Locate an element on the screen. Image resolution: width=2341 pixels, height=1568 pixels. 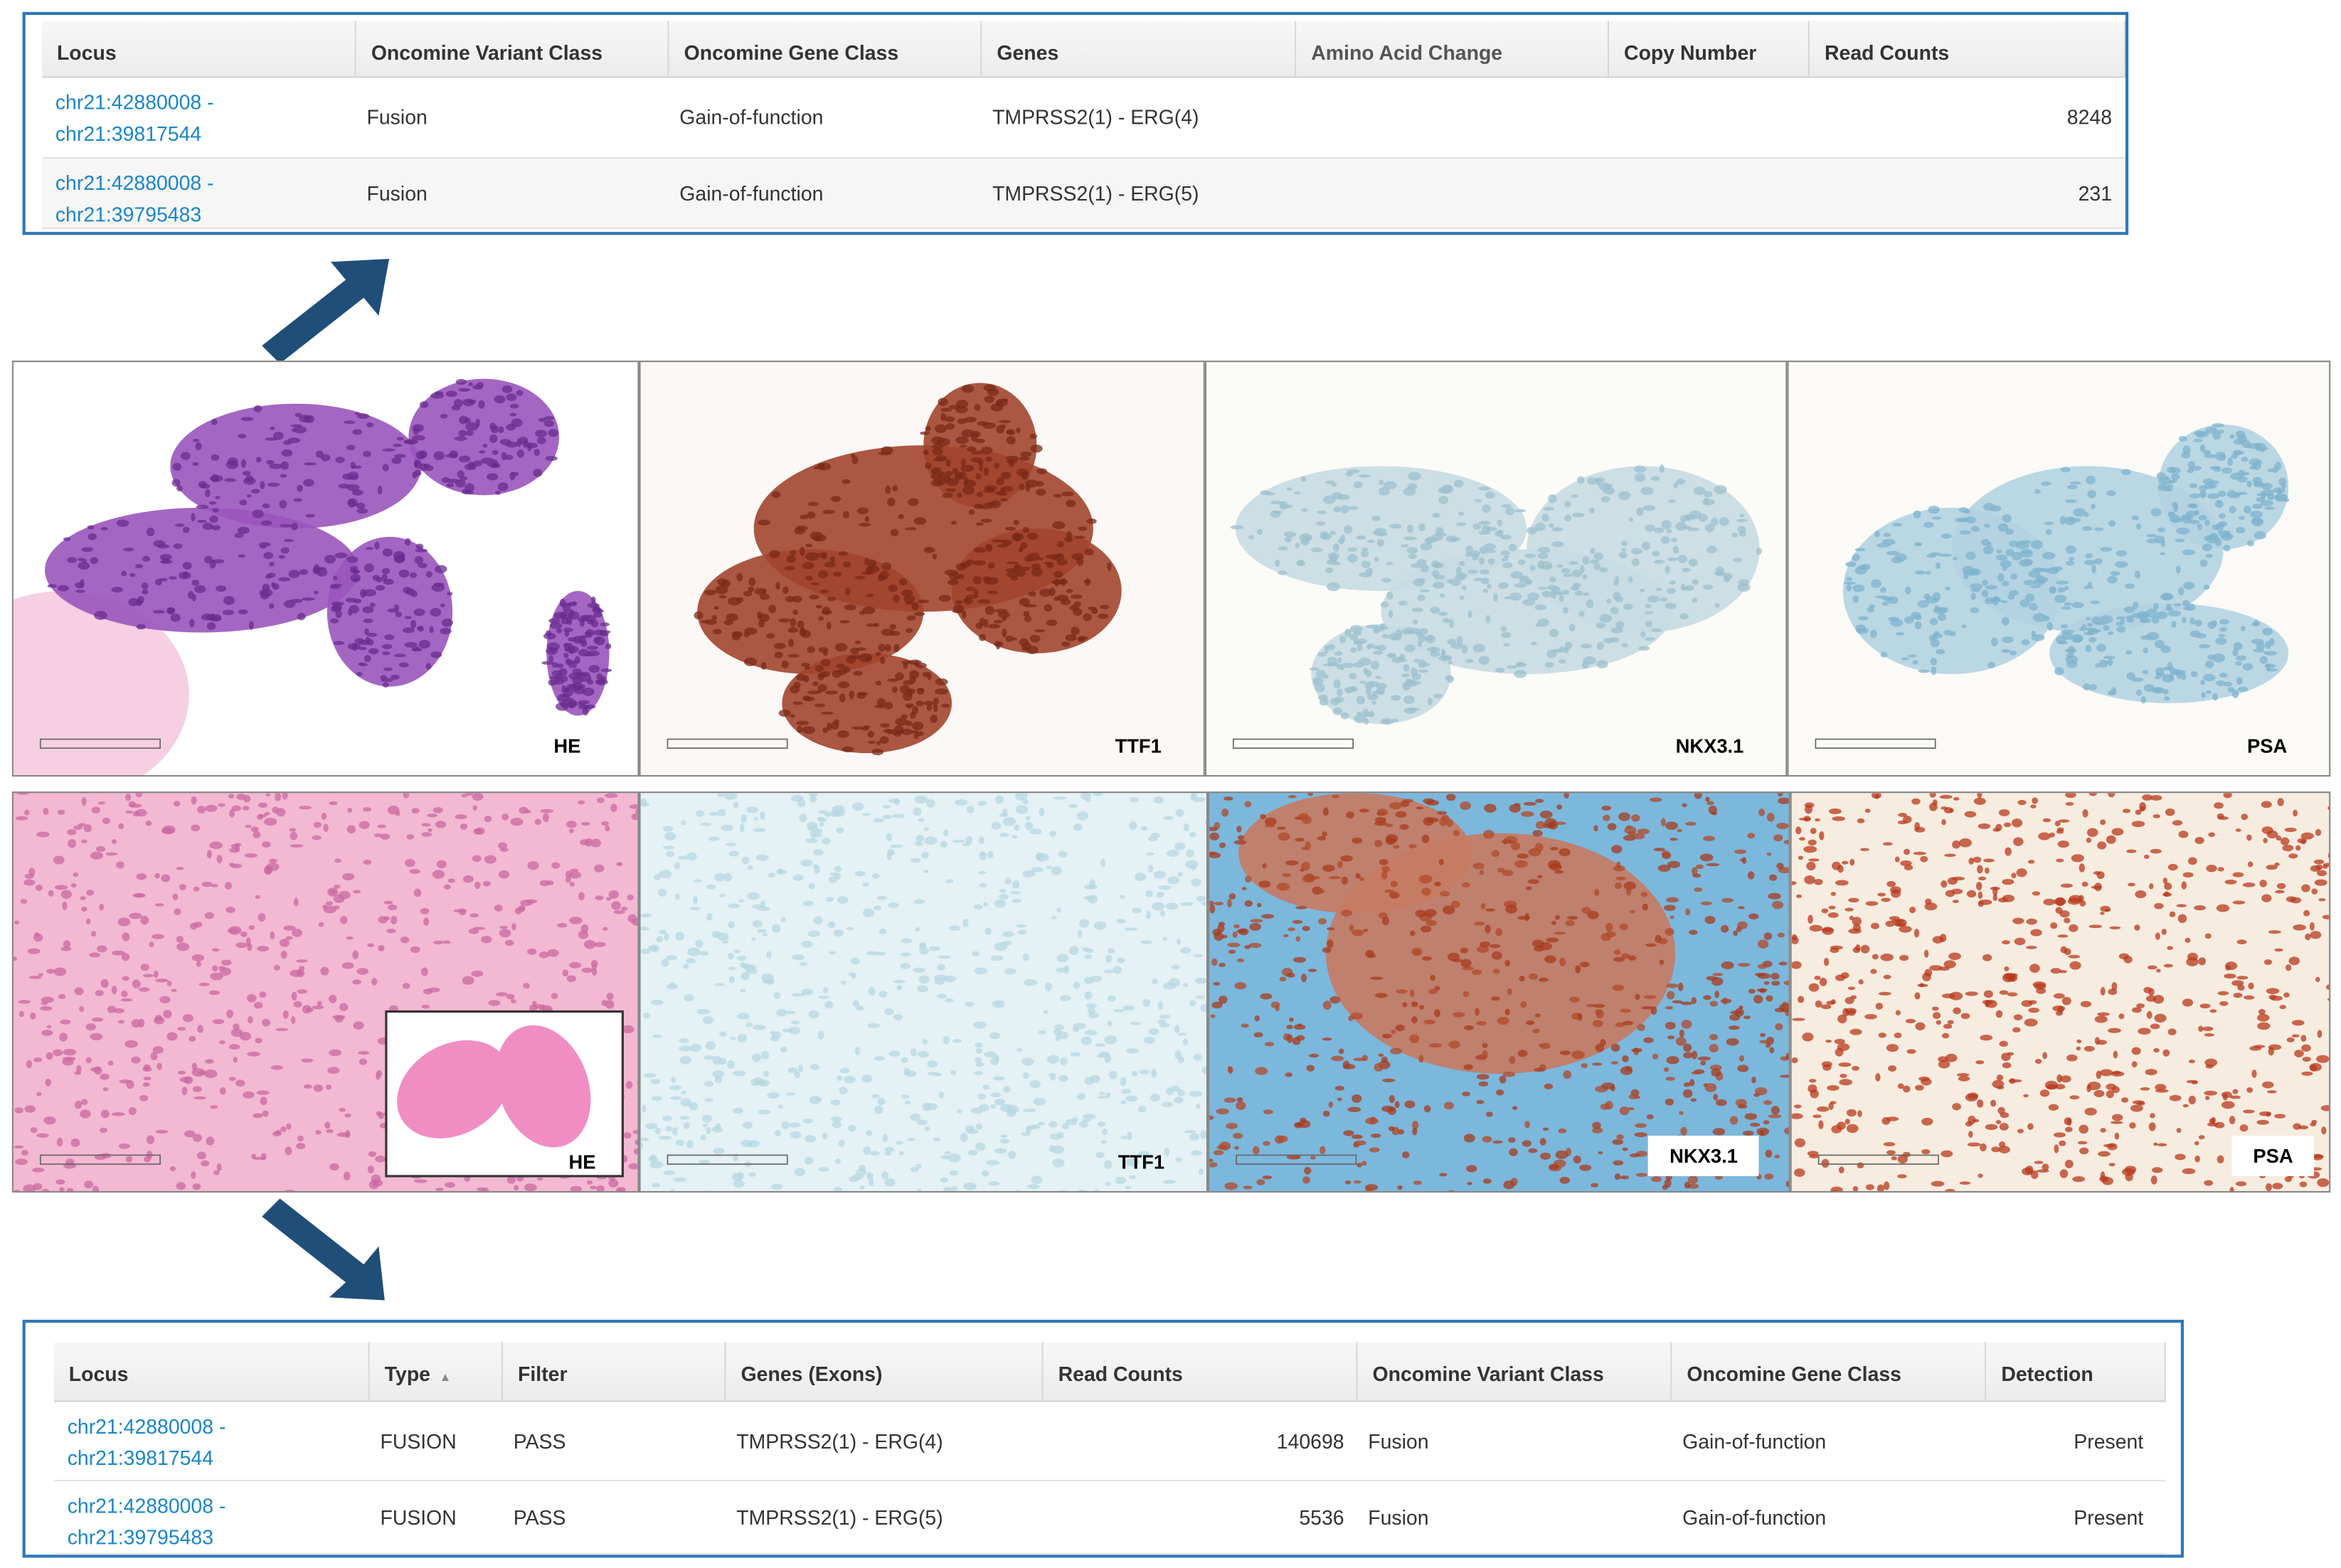
column-header: Copy Number is located at coordinates (1709, 49).